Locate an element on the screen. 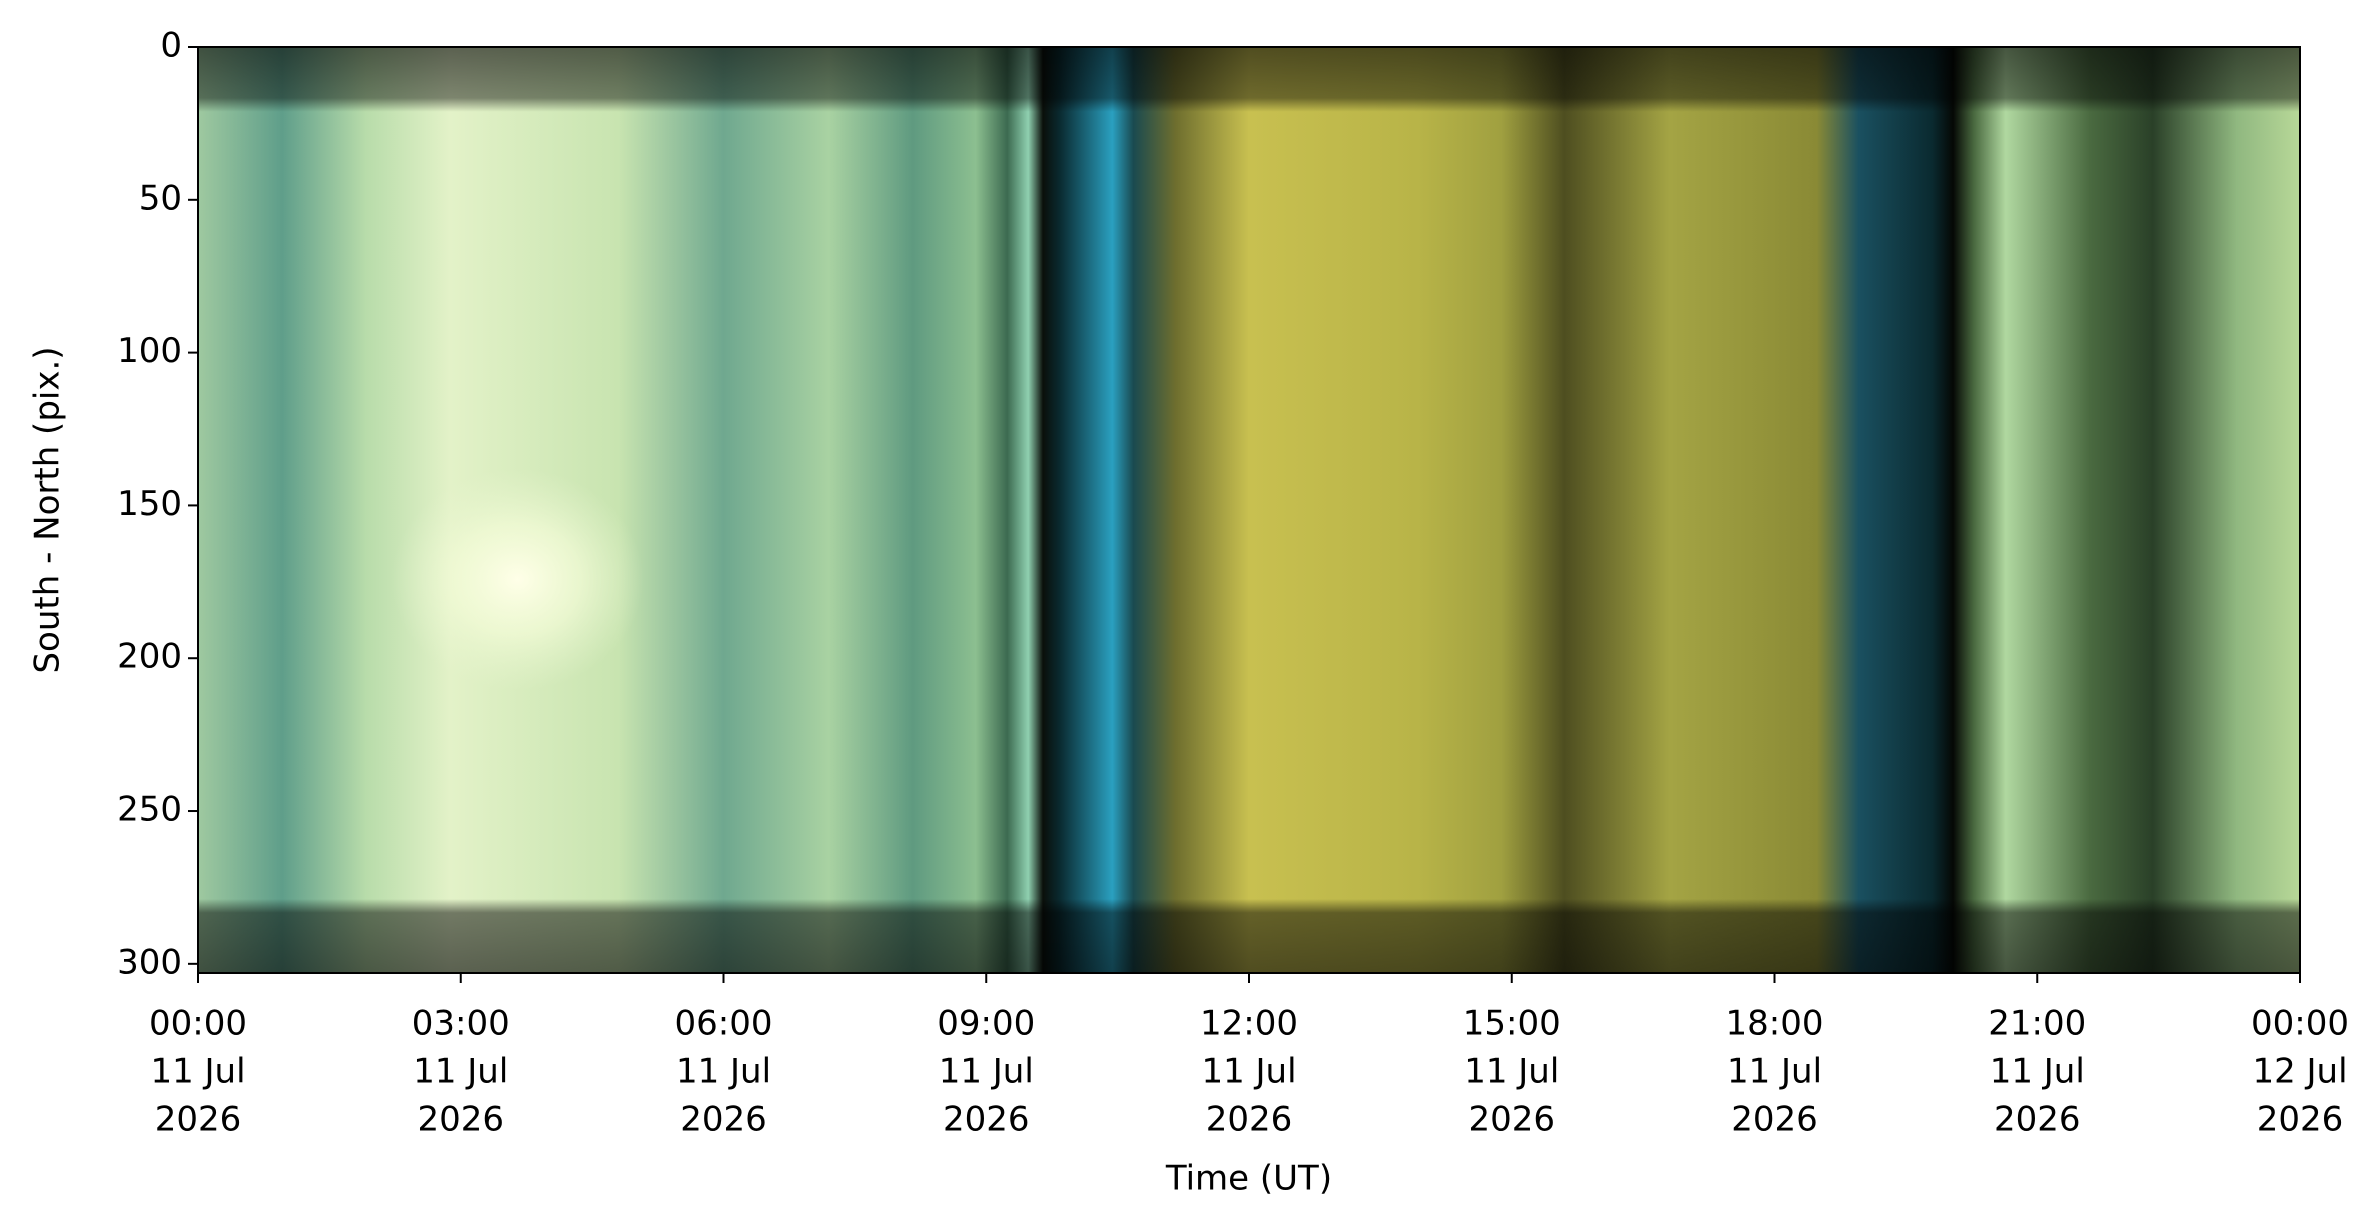  y-tick-label: 100 is located at coordinates (149, 351).